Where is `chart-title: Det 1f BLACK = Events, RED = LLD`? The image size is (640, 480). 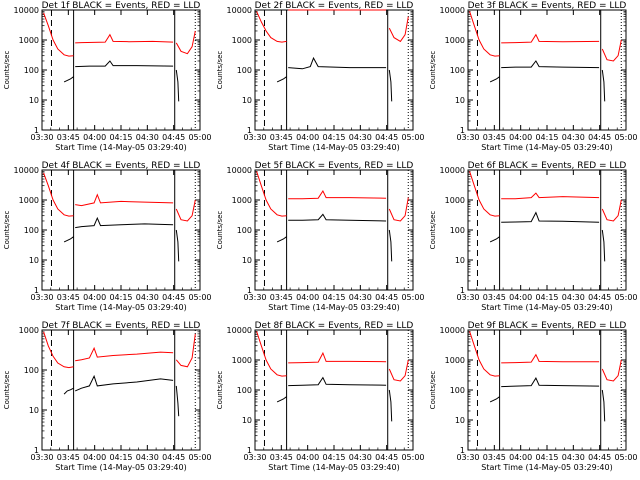 chart-title: Det 1f BLACK = Events, RED = LLD is located at coordinates (121, 6).